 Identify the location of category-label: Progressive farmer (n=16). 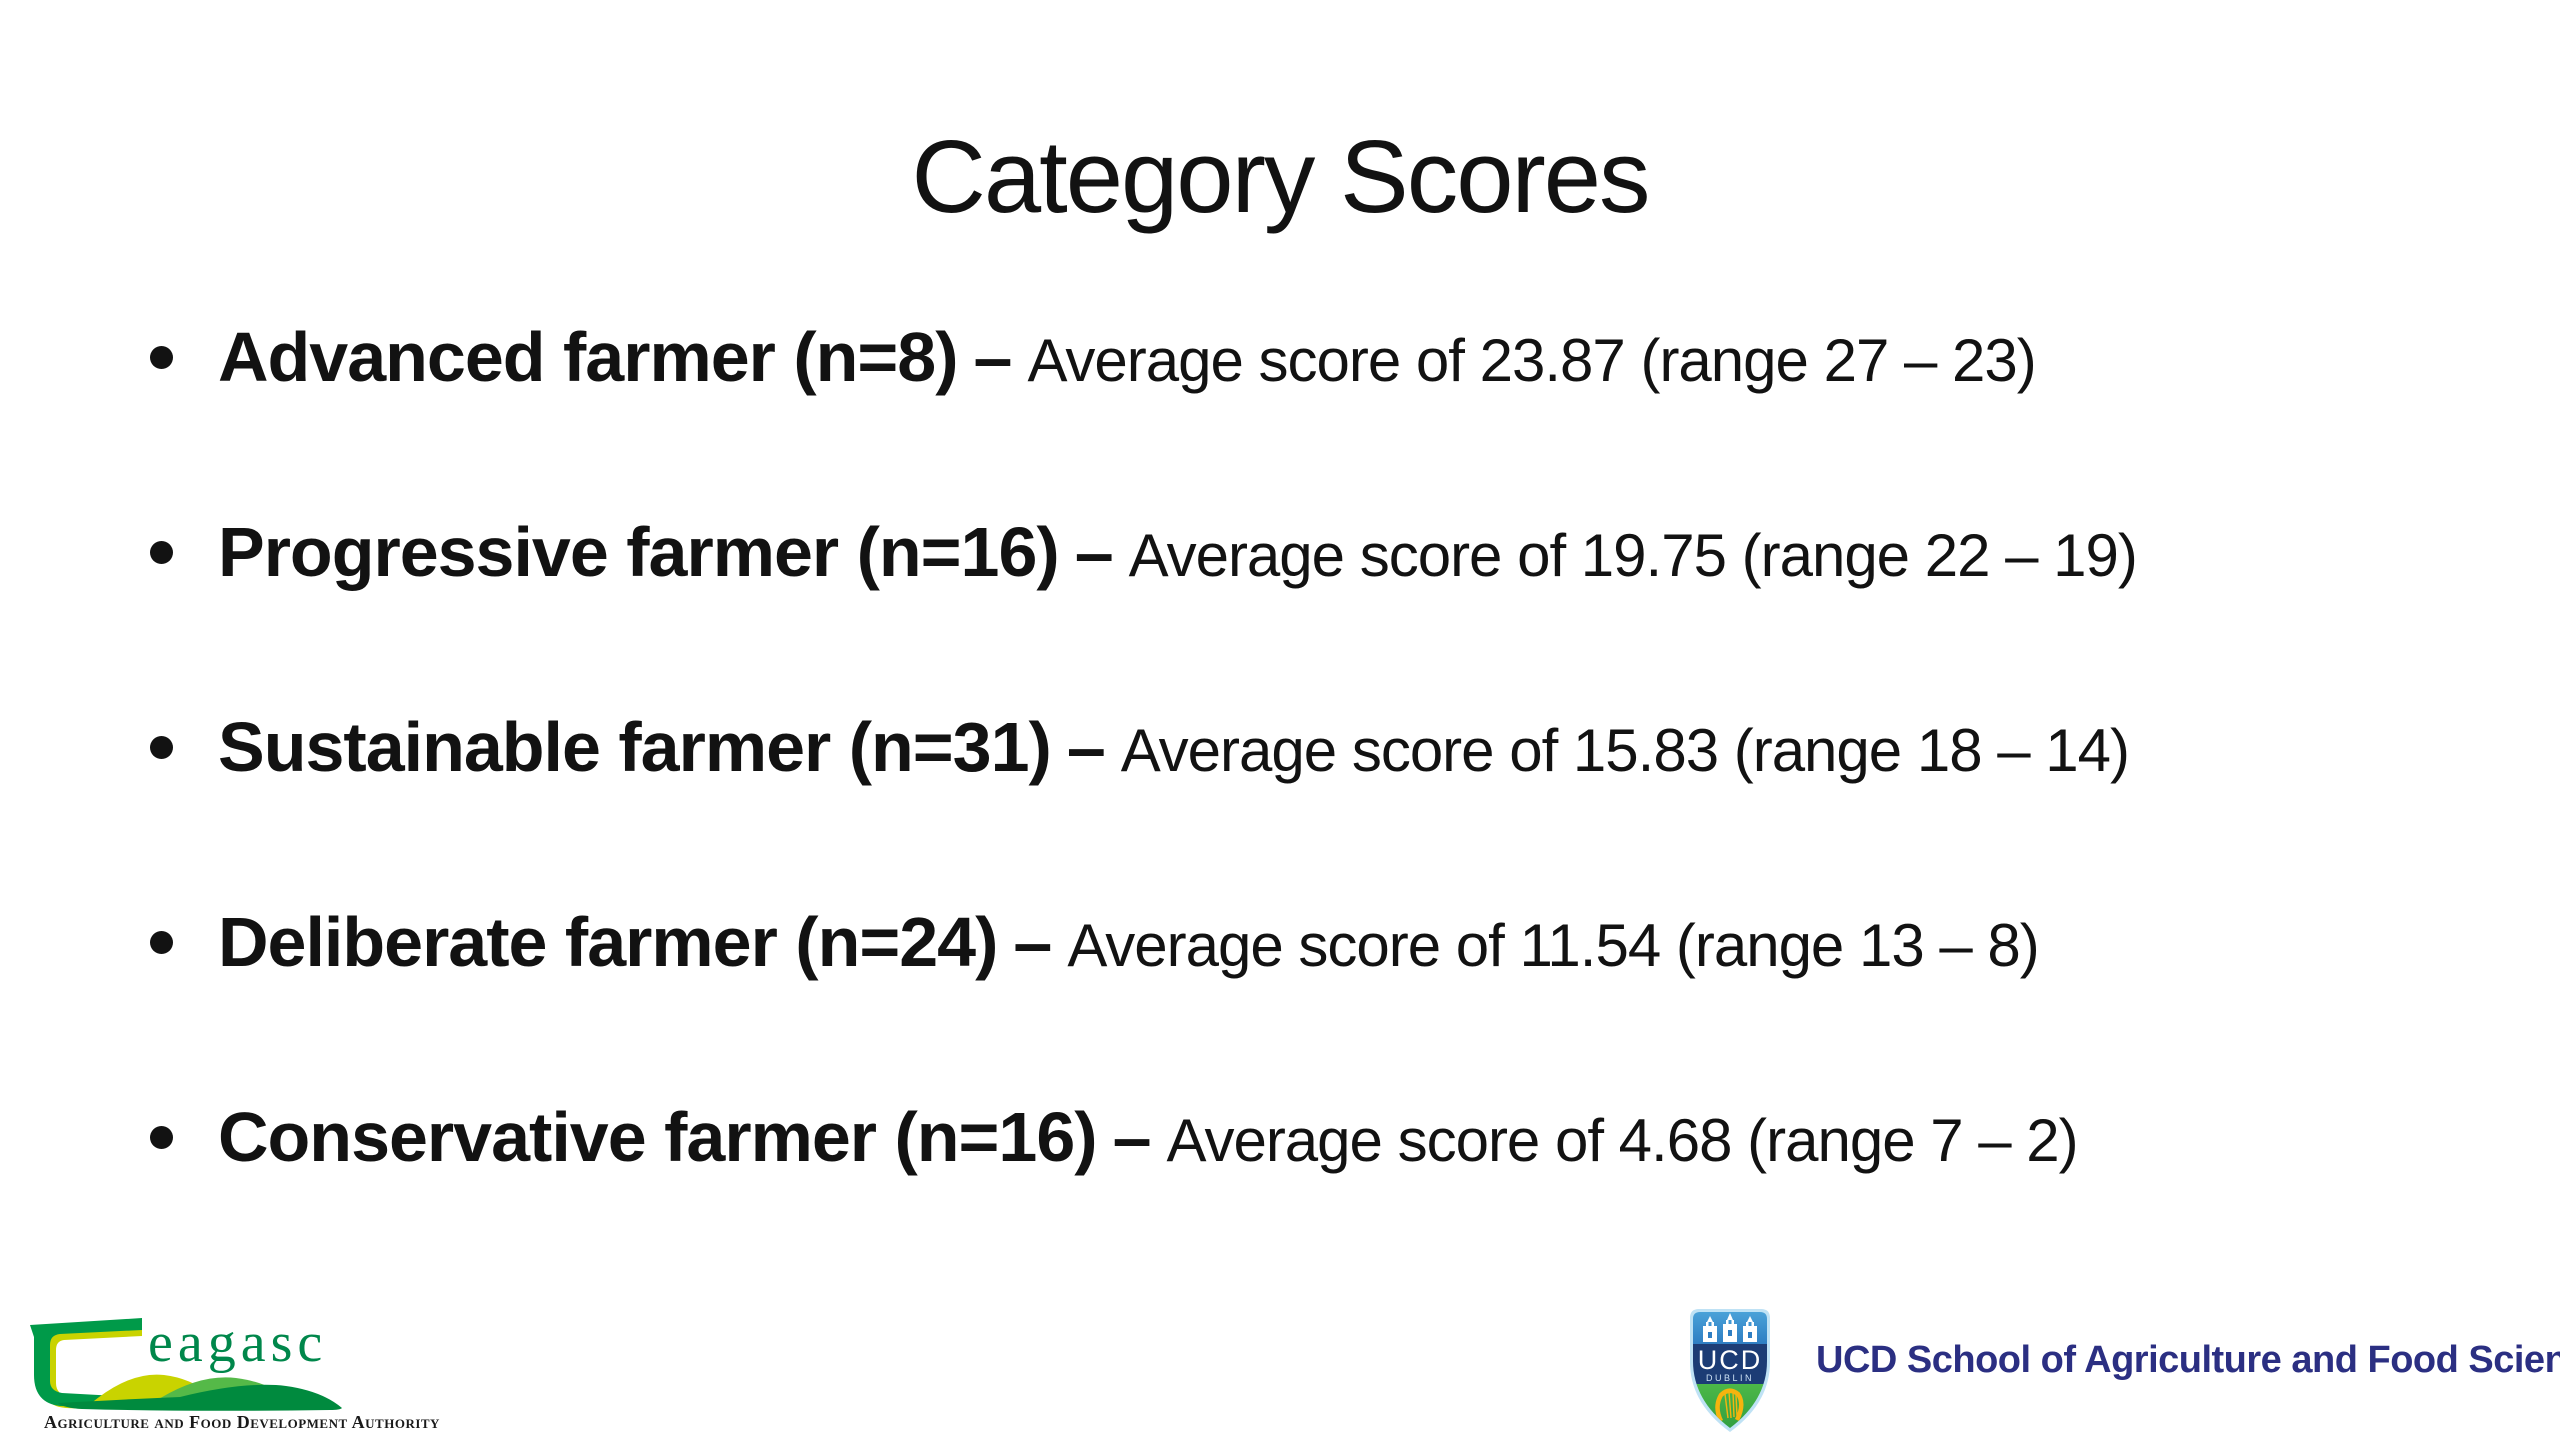
(639, 552).